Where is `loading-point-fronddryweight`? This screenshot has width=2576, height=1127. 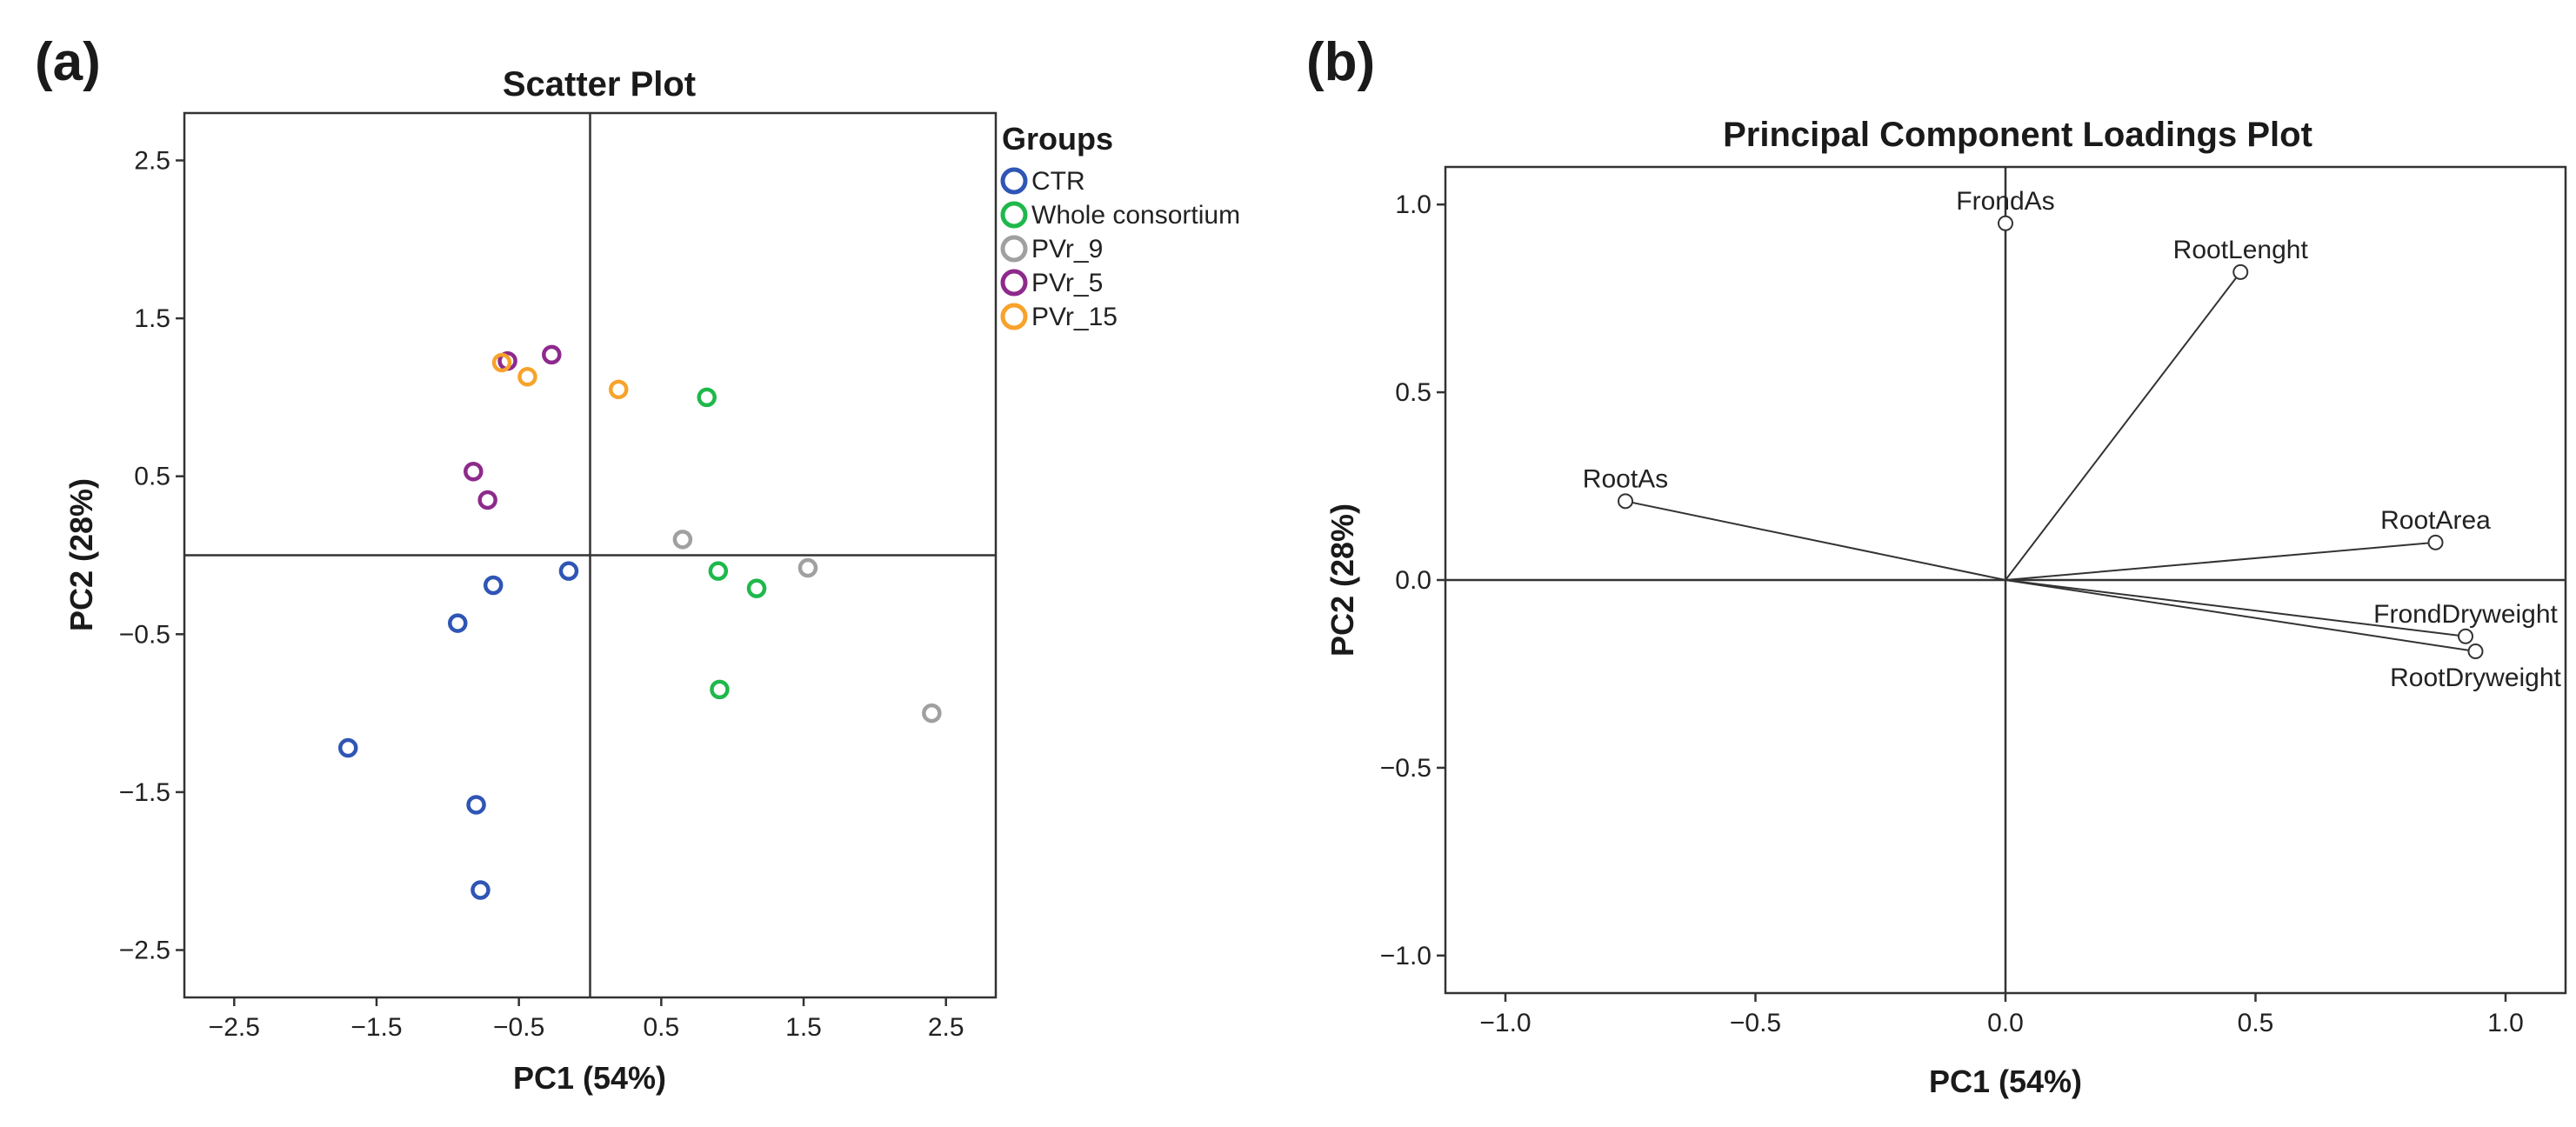
loading-point-fronddryweight is located at coordinates (2465, 636).